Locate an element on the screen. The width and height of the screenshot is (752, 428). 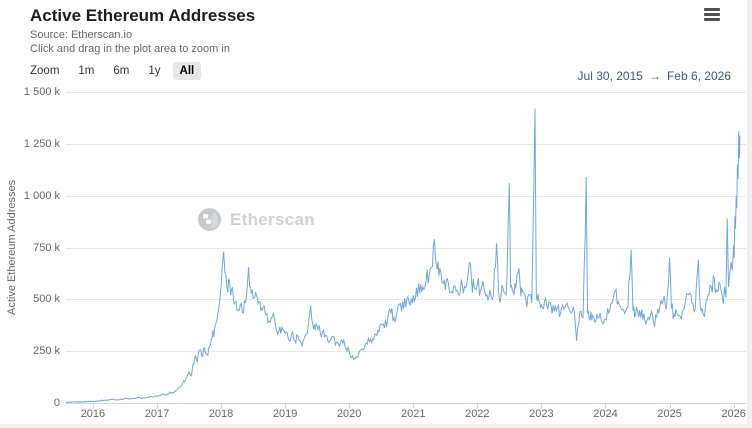
zoom-label: Zoom is located at coordinates (45, 71).